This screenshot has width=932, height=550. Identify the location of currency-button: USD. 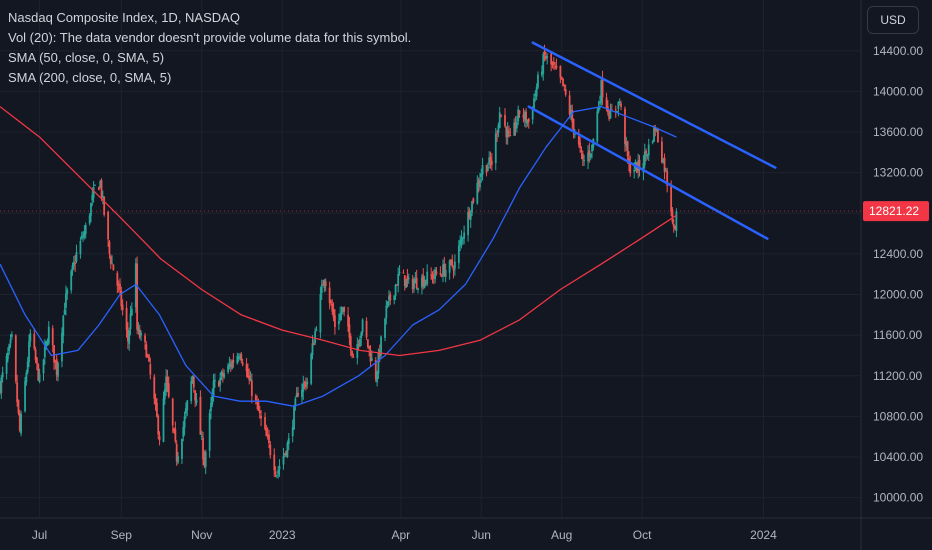
(893, 20).